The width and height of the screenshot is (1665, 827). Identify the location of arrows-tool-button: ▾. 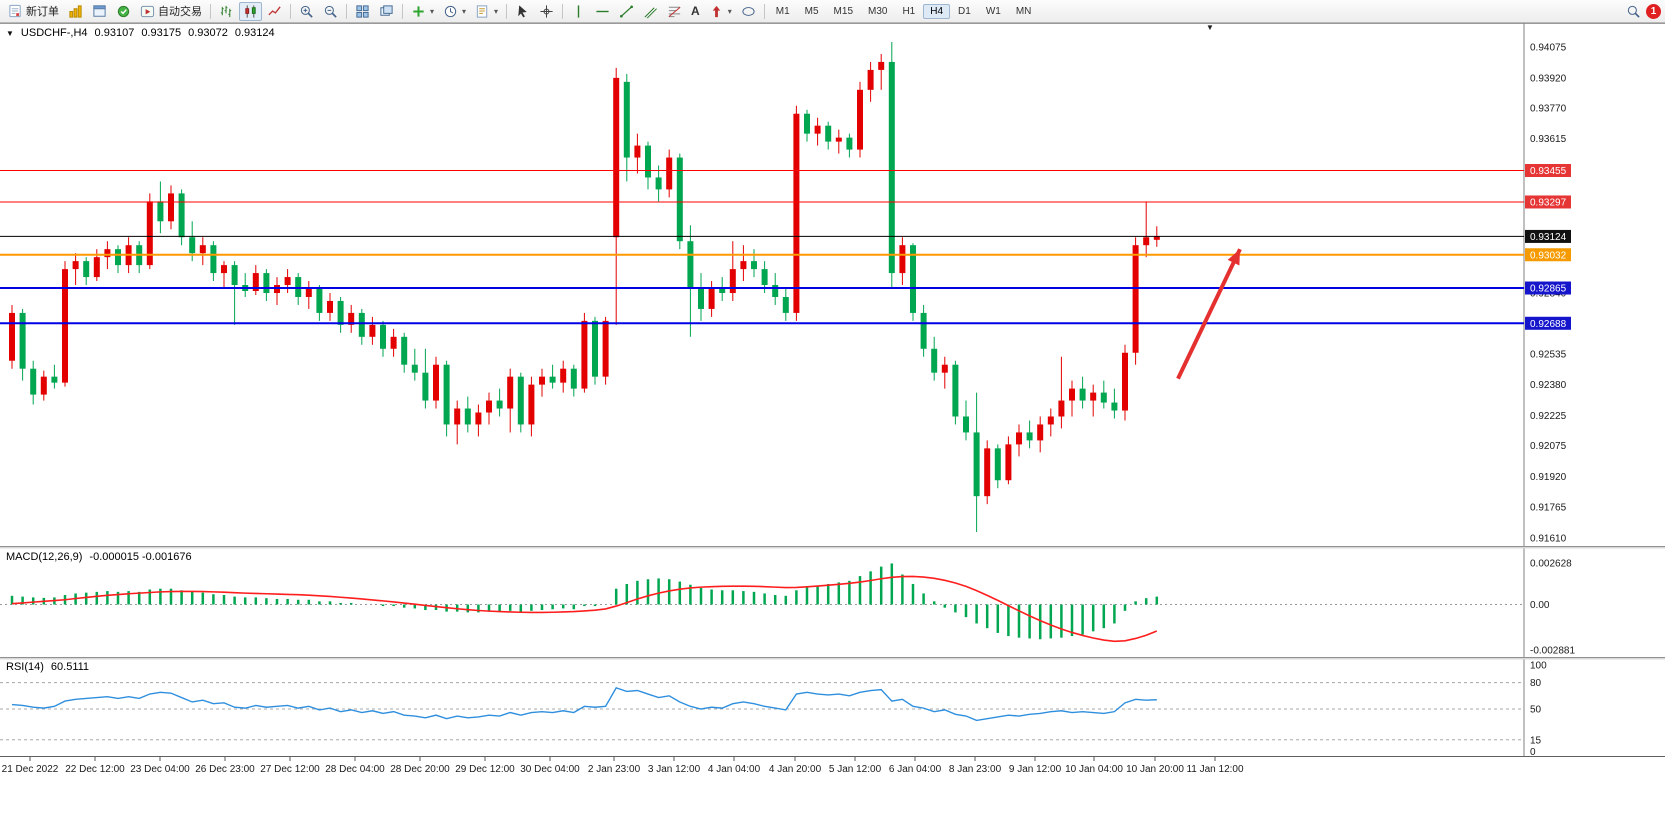
(720, 11).